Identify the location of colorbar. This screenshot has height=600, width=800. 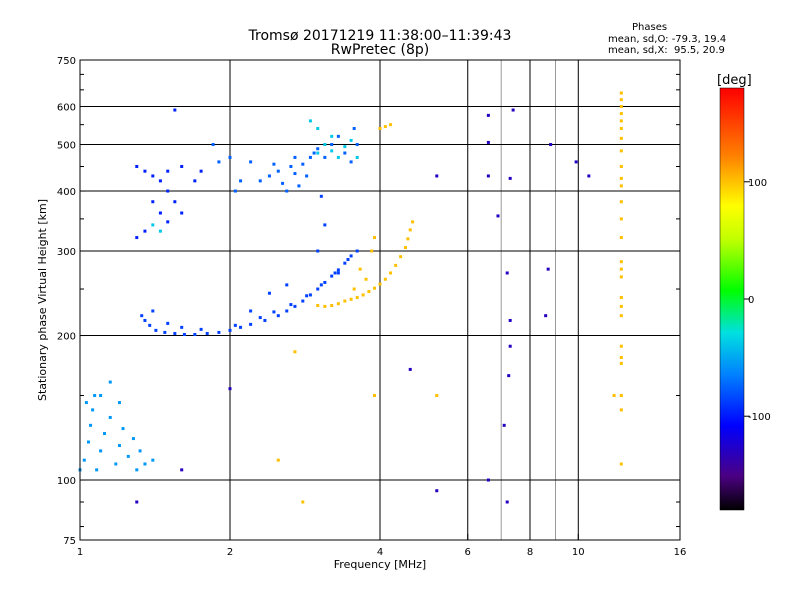
(732, 299).